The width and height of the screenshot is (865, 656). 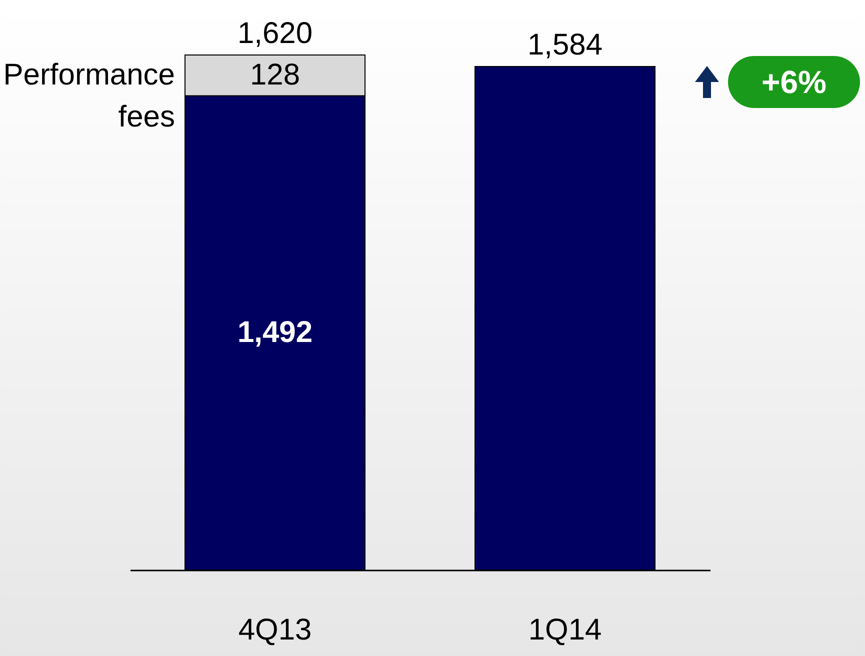 I want to click on total-label: 1,620, so click(x=275, y=33).